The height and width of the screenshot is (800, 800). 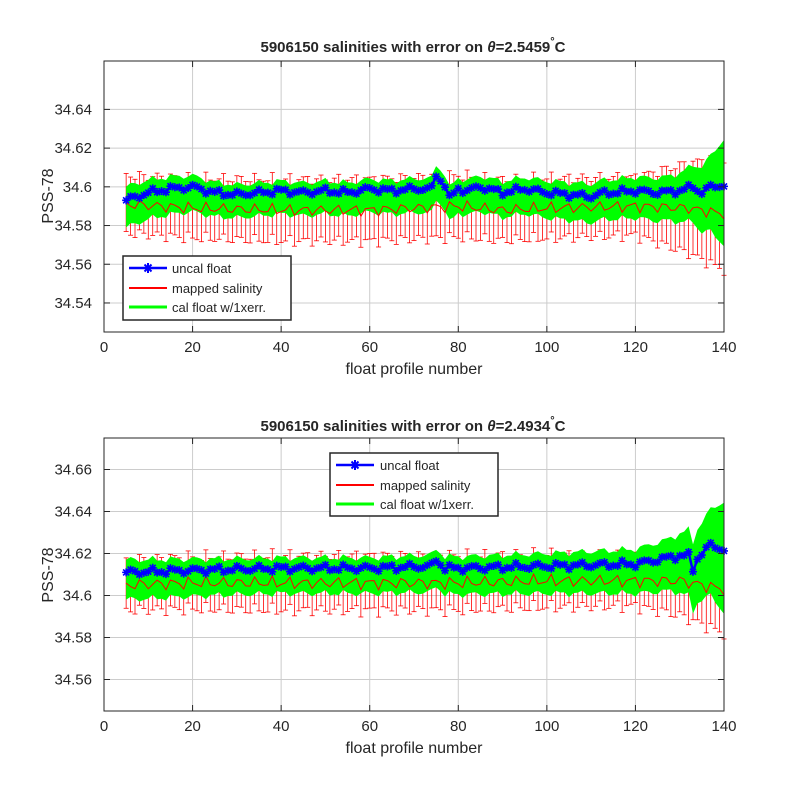 What do you see at coordinates (104, 726) in the screenshot?
I see `x-tick-label: 0` at bounding box center [104, 726].